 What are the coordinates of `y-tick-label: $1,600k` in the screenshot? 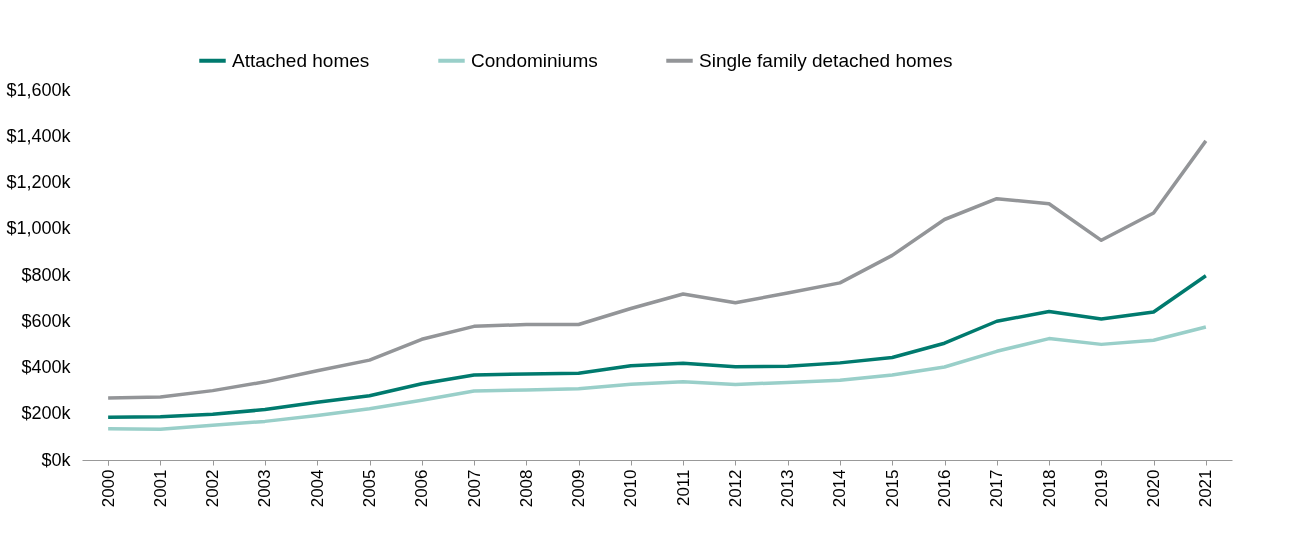 It's located at (39, 89).